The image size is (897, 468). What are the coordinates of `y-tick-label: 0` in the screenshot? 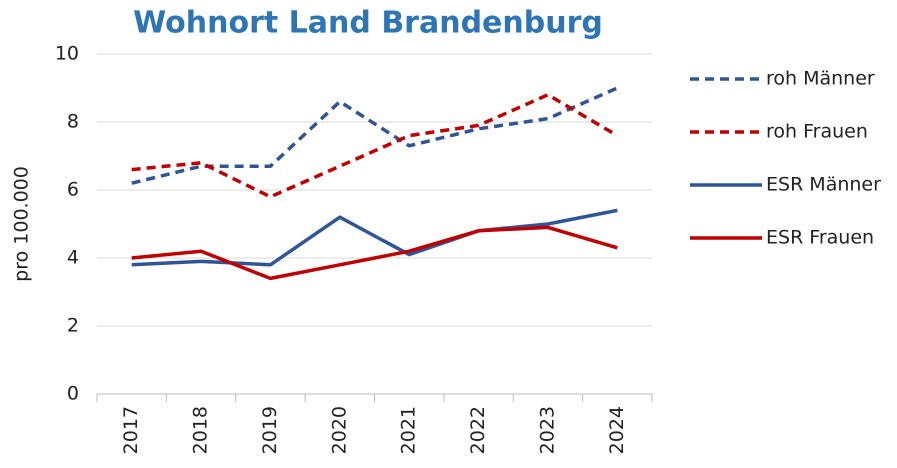 It's located at (73, 394).